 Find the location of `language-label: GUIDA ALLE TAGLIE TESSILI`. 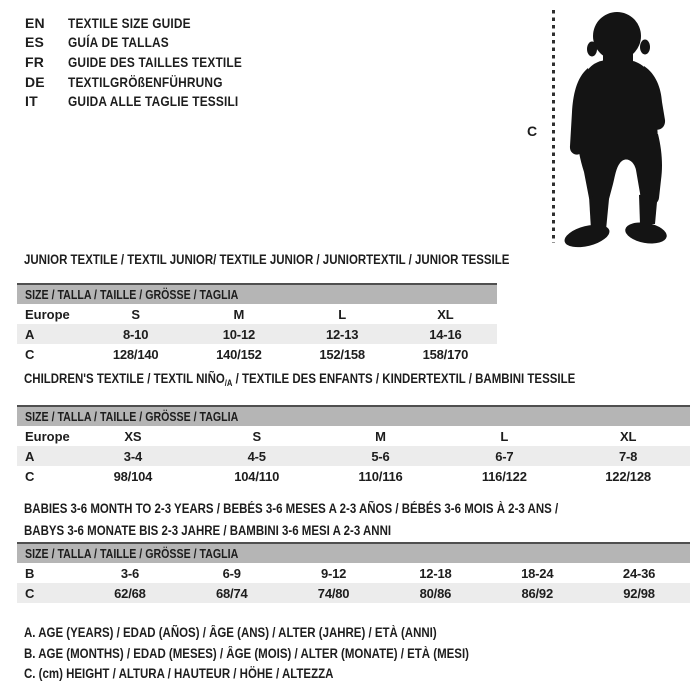

language-label: GUIDA ALLE TAGLIE TESSILI is located at coordinates (153, 101).